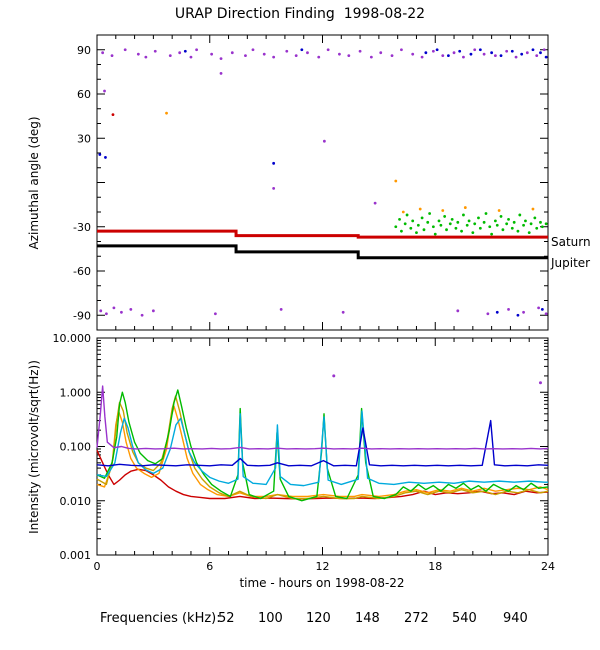 The height and width of the screenshot is (650, 600). I want to click on saturn-line-label: Saturn, so click(571, 242).